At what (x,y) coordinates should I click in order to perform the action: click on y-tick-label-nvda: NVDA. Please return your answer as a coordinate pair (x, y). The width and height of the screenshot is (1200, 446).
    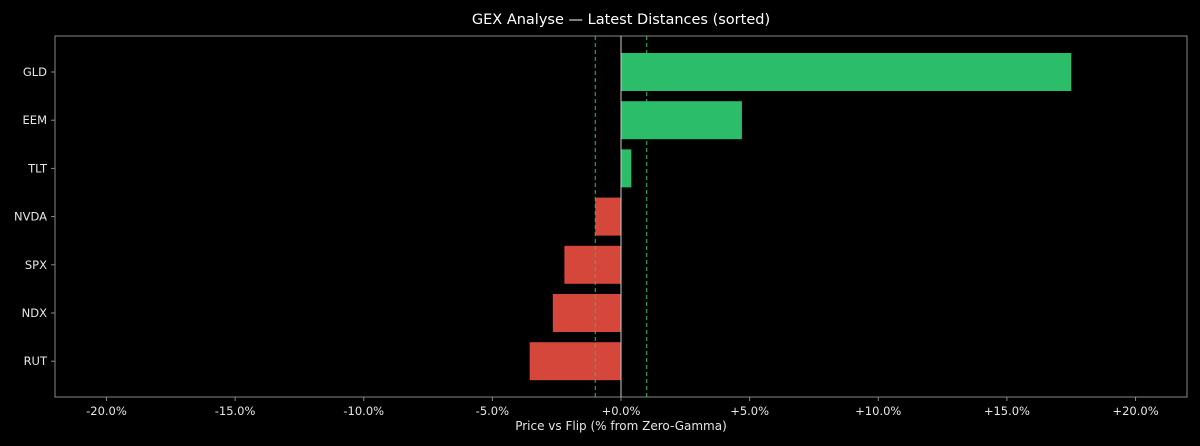
    Looking at the image, I should click on (30, 217).